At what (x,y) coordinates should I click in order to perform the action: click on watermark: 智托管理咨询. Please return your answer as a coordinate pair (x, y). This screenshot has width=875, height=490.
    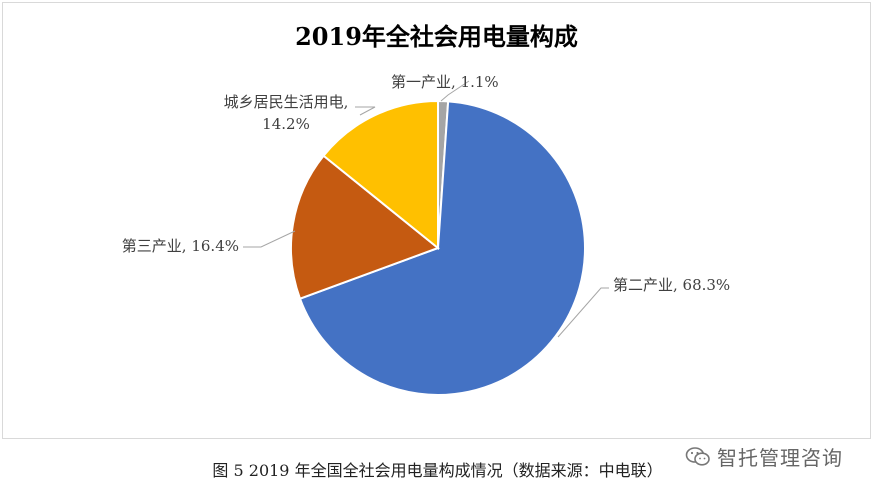
    Looking at the image, I should click on (764, 456).